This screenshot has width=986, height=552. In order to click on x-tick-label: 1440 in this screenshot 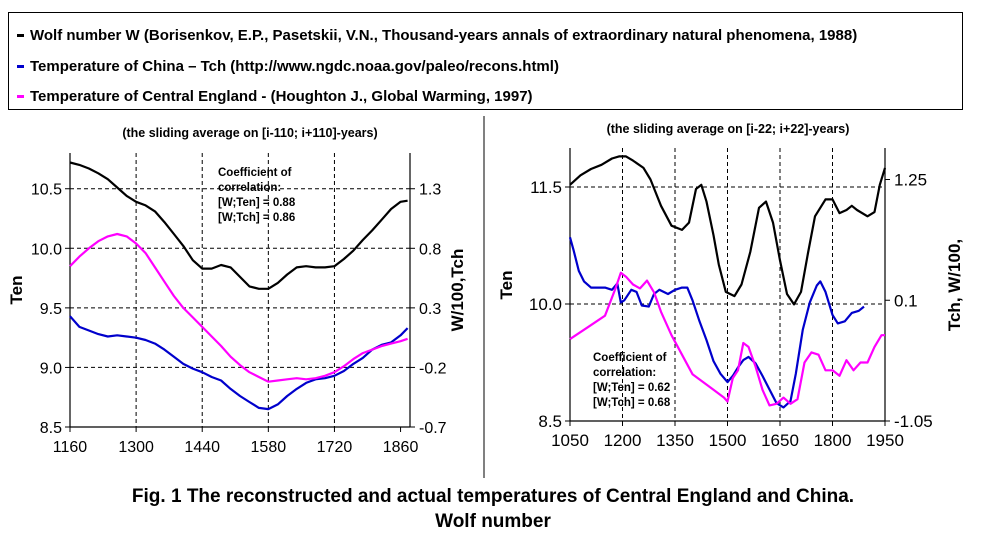, I will do `click(202, 447)`.